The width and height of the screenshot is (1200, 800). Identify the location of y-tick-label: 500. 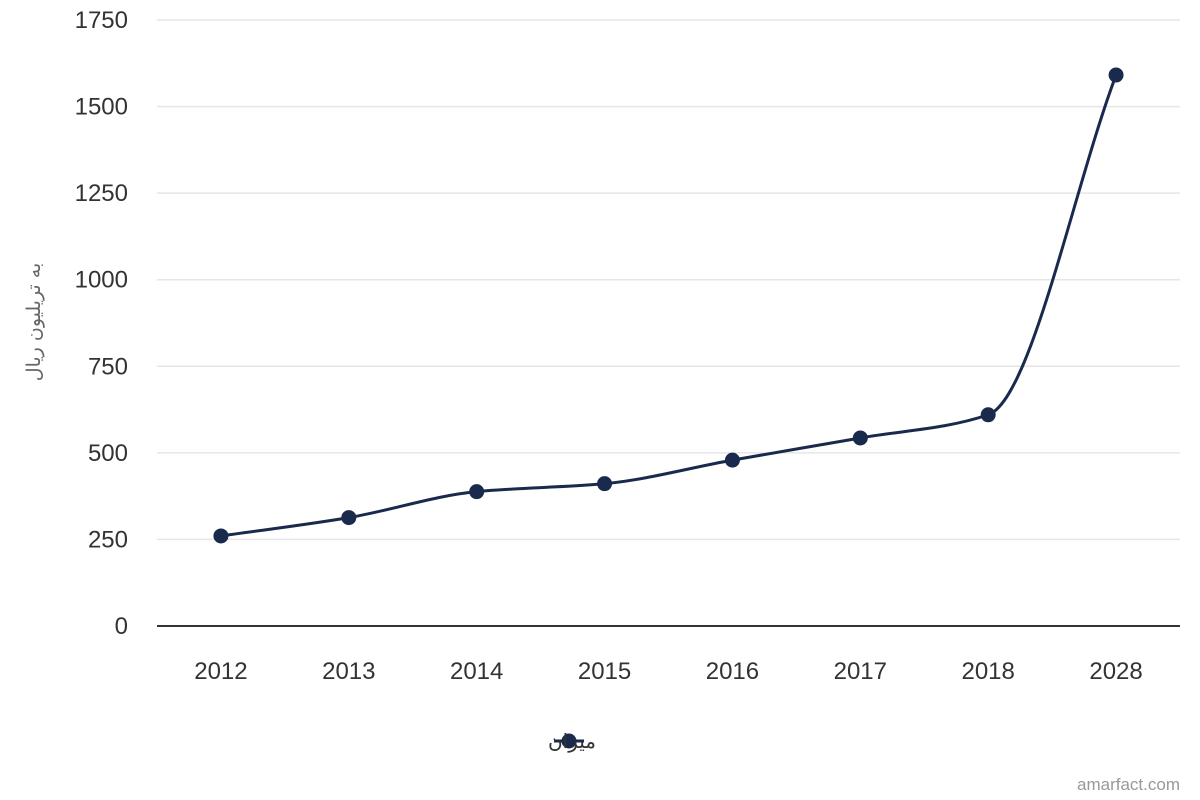
(108, 453).